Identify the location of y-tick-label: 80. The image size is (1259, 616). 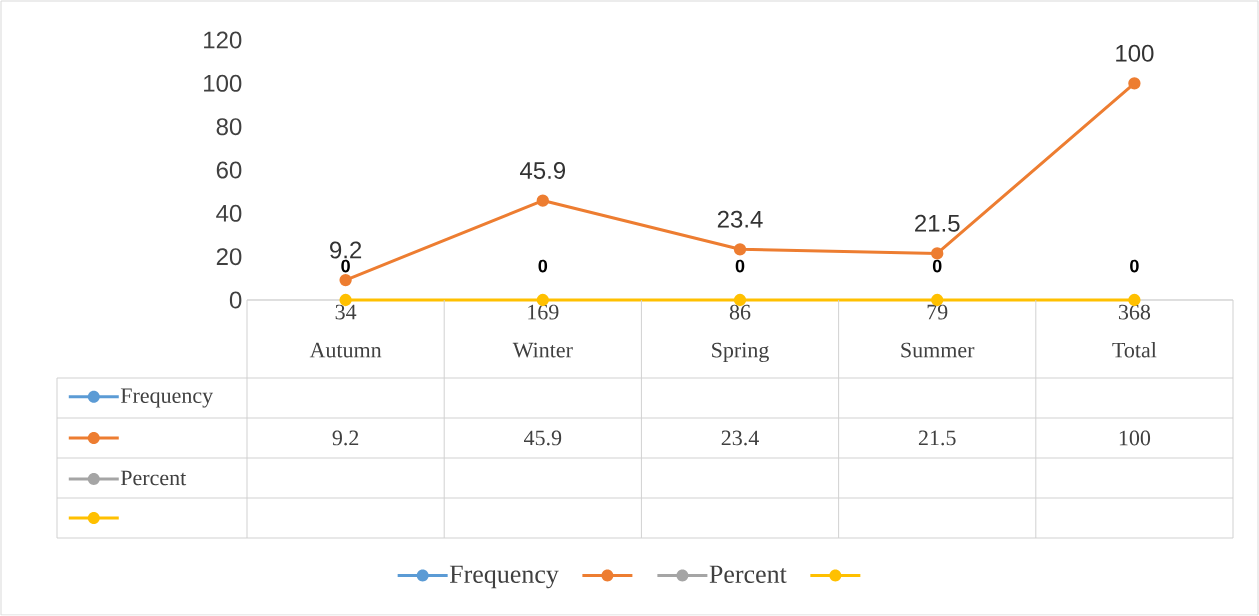
(229, 127).